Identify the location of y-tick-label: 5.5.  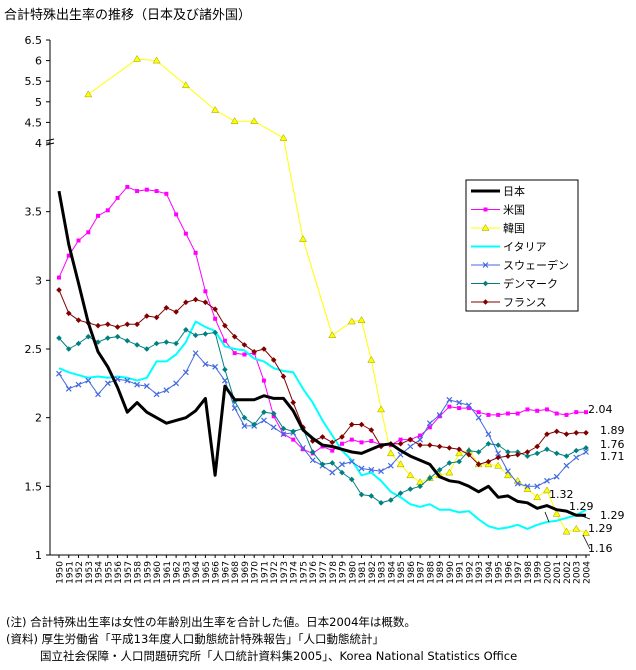
(34, 81).